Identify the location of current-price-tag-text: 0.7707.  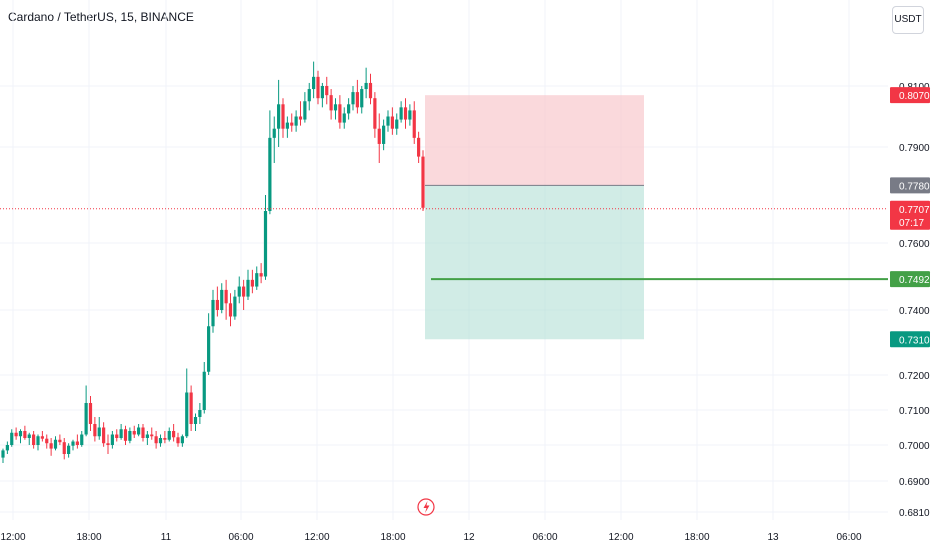
(914, 210).